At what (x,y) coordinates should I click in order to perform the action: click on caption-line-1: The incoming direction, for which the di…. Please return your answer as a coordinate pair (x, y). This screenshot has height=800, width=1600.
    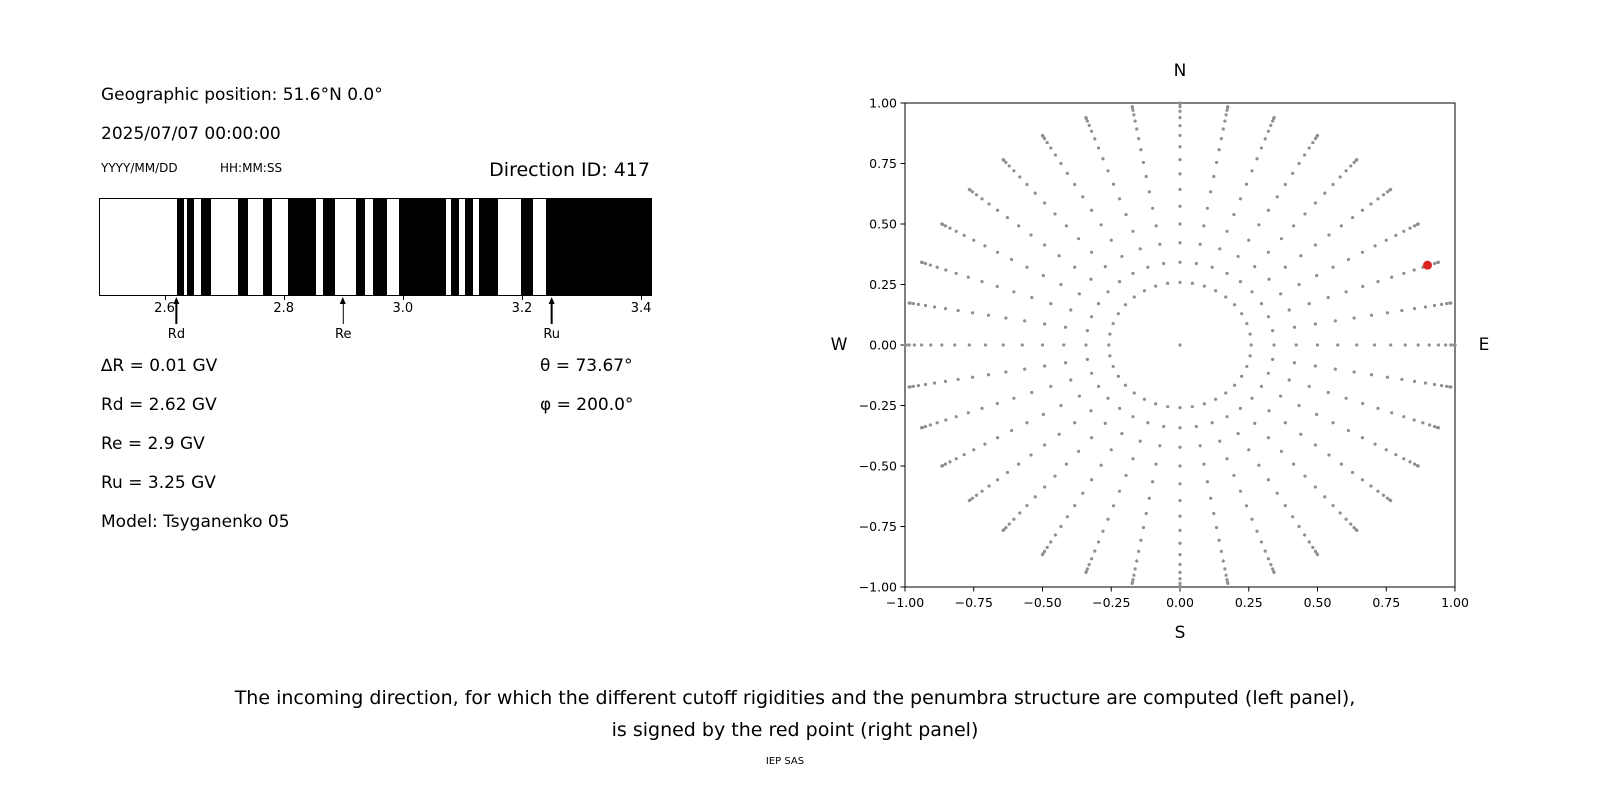
    Looking at the image, I should click on (795, 698).